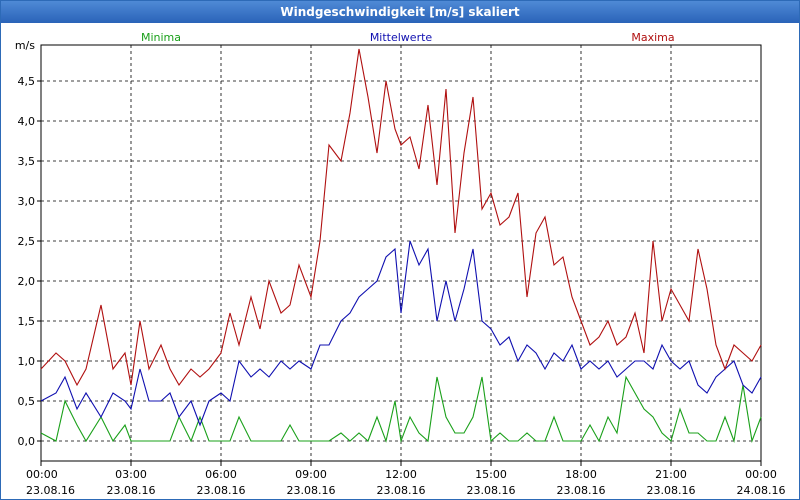 The image size is (800, 500). Describe the element at coordinates (161, 37) in the screenshot. I see `legend-entry-minima: Minima` at that location.